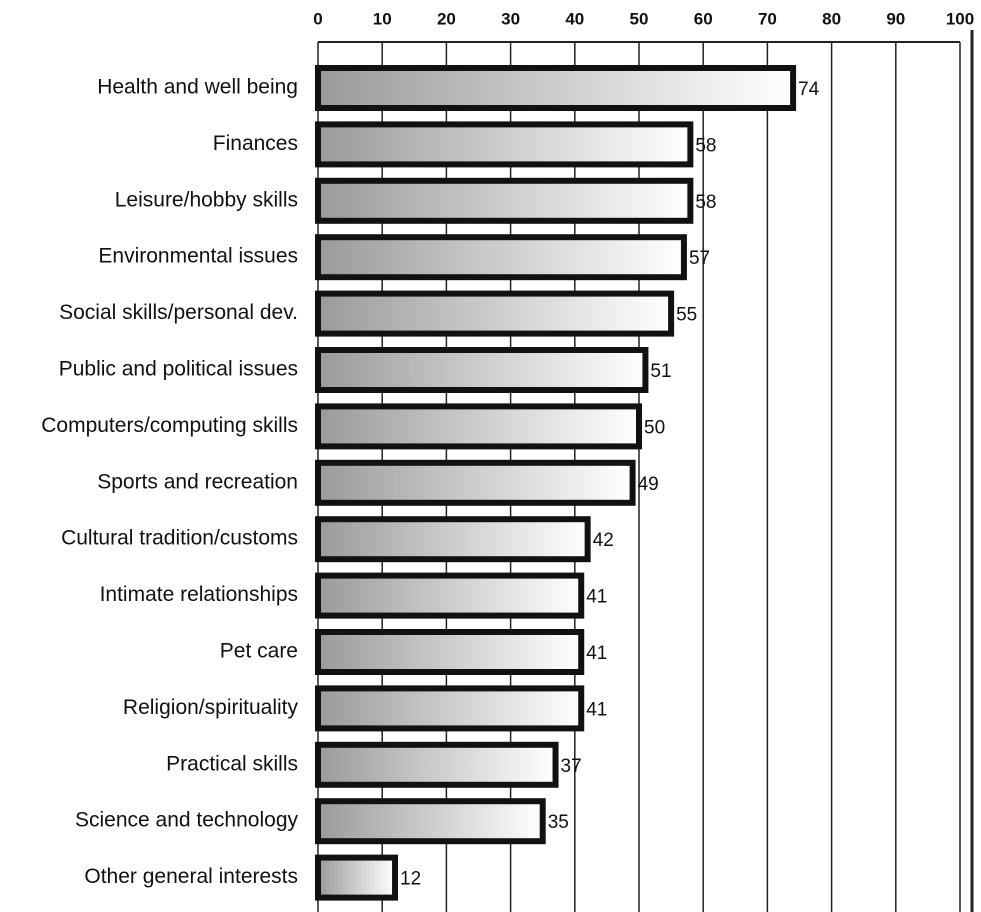 This screenshot has height=912, width=981. Describe the element at coordinates (410, 879) in the screenshot. I see `value-label: 12` at that location.